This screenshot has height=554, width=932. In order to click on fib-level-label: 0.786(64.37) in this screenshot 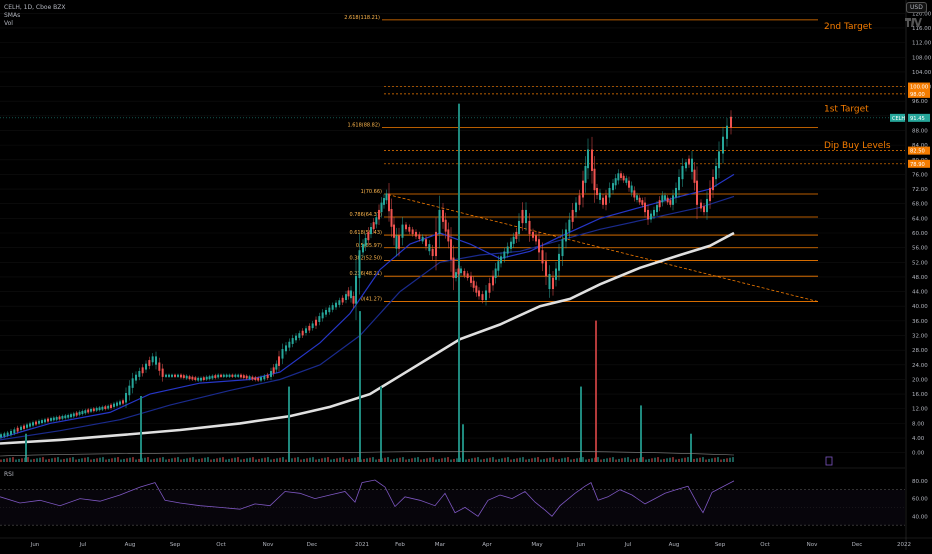, I will do `click(365, 215)`.